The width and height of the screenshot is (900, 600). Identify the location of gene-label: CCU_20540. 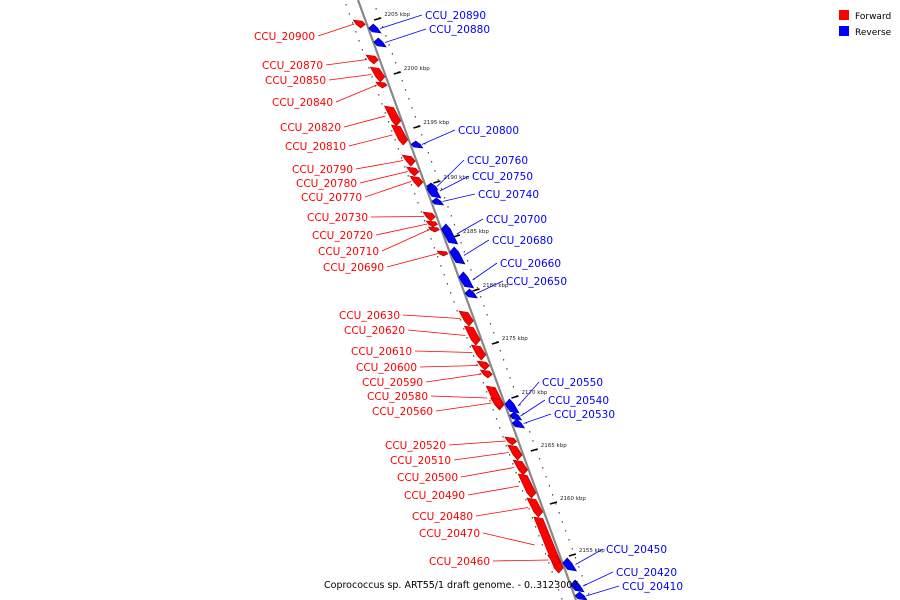
(578, 401).